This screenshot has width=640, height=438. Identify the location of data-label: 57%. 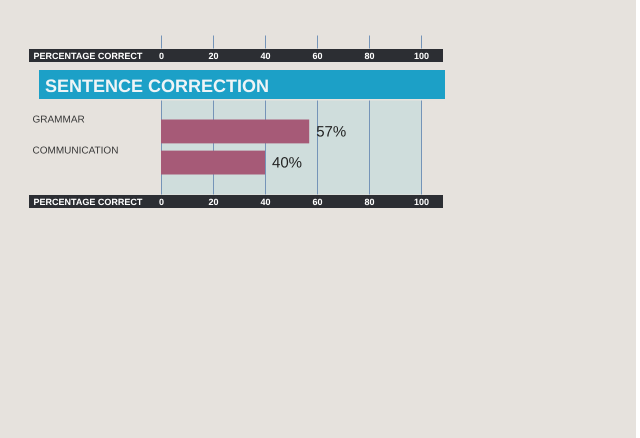
(331, 131).